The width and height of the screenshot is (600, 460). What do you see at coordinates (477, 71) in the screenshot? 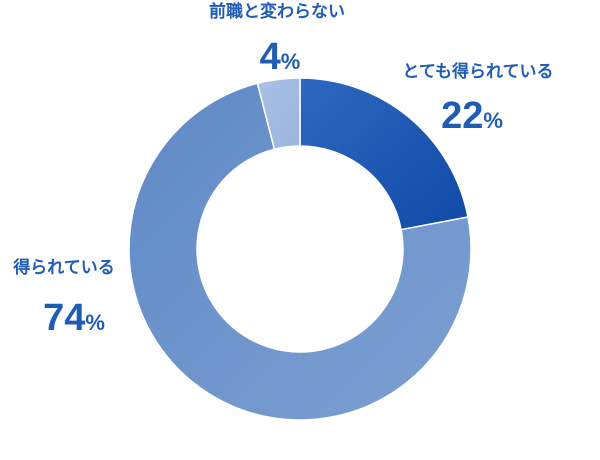
I see `label-totemo: とても得られている` at bounding box center [477, 71].